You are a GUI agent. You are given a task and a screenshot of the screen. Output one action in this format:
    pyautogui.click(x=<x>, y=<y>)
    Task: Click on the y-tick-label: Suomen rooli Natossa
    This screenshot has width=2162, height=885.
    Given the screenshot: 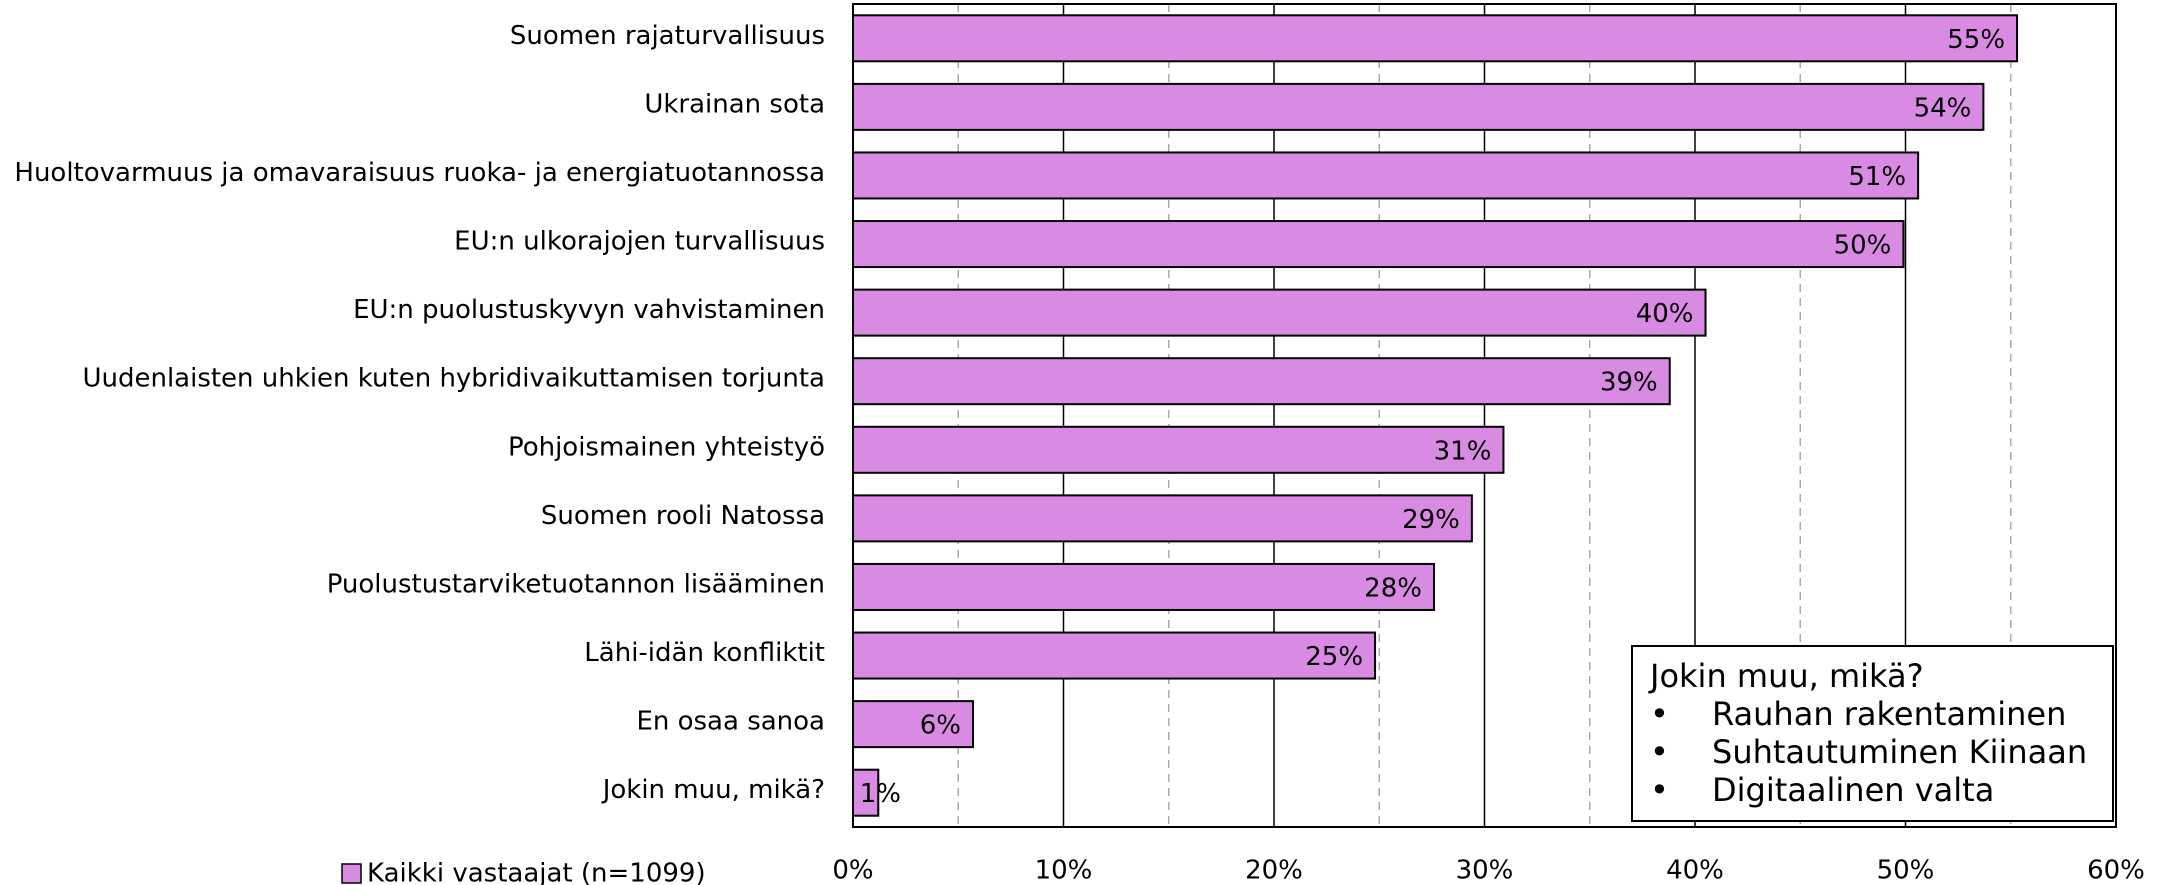 What is the action you would take?
    pyautogui.click(x=683, y=516)
    